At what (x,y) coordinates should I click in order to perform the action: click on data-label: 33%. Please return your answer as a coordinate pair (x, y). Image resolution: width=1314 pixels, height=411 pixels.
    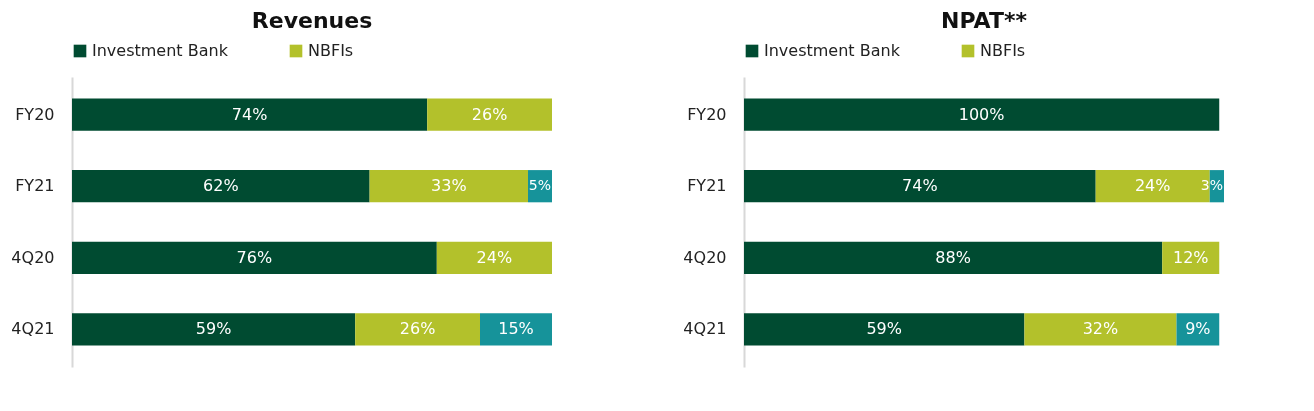
    Looking at the image, I should click on (449, 186).